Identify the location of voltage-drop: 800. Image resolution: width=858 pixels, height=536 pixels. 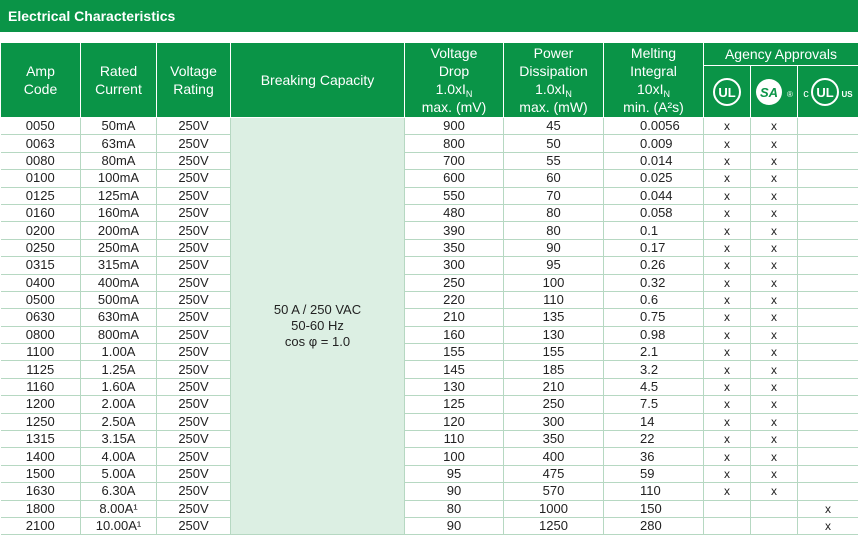
(454, 143).